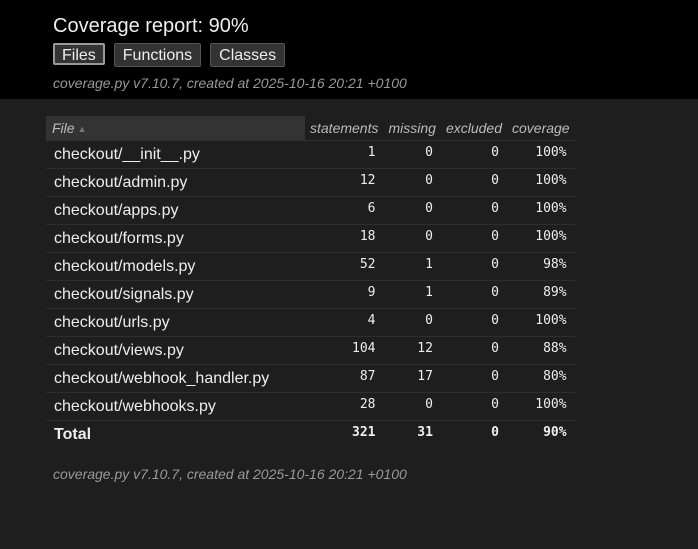 The image size is (698, 549). What do you see at coordinates (344, 238) in the screenshot?
I see `statements-cell: 18` at bounding box center [344, 238].